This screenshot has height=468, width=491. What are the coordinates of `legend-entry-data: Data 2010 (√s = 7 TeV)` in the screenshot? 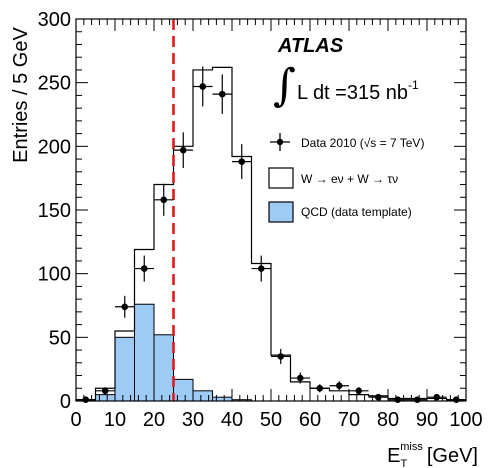 It's located at (347, 142).